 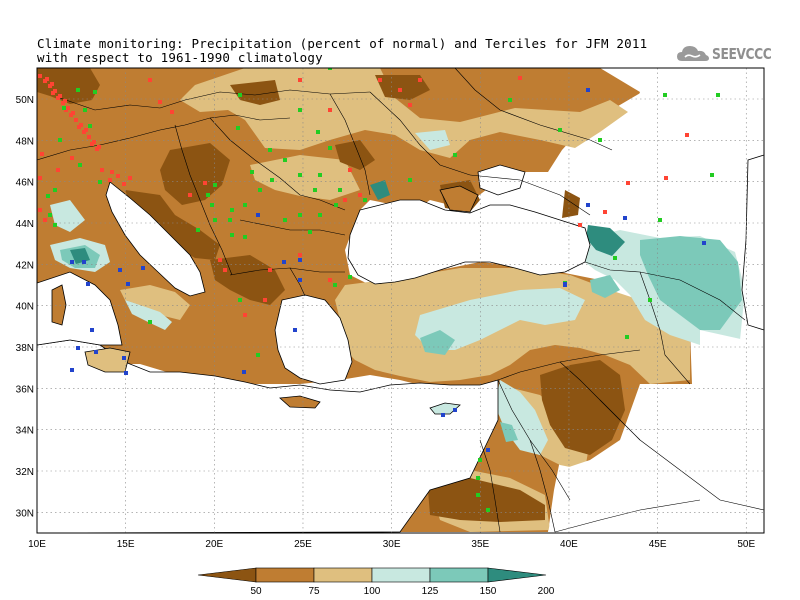 I want to click on colorbar-low-arrow, so click(x=227, y=575).